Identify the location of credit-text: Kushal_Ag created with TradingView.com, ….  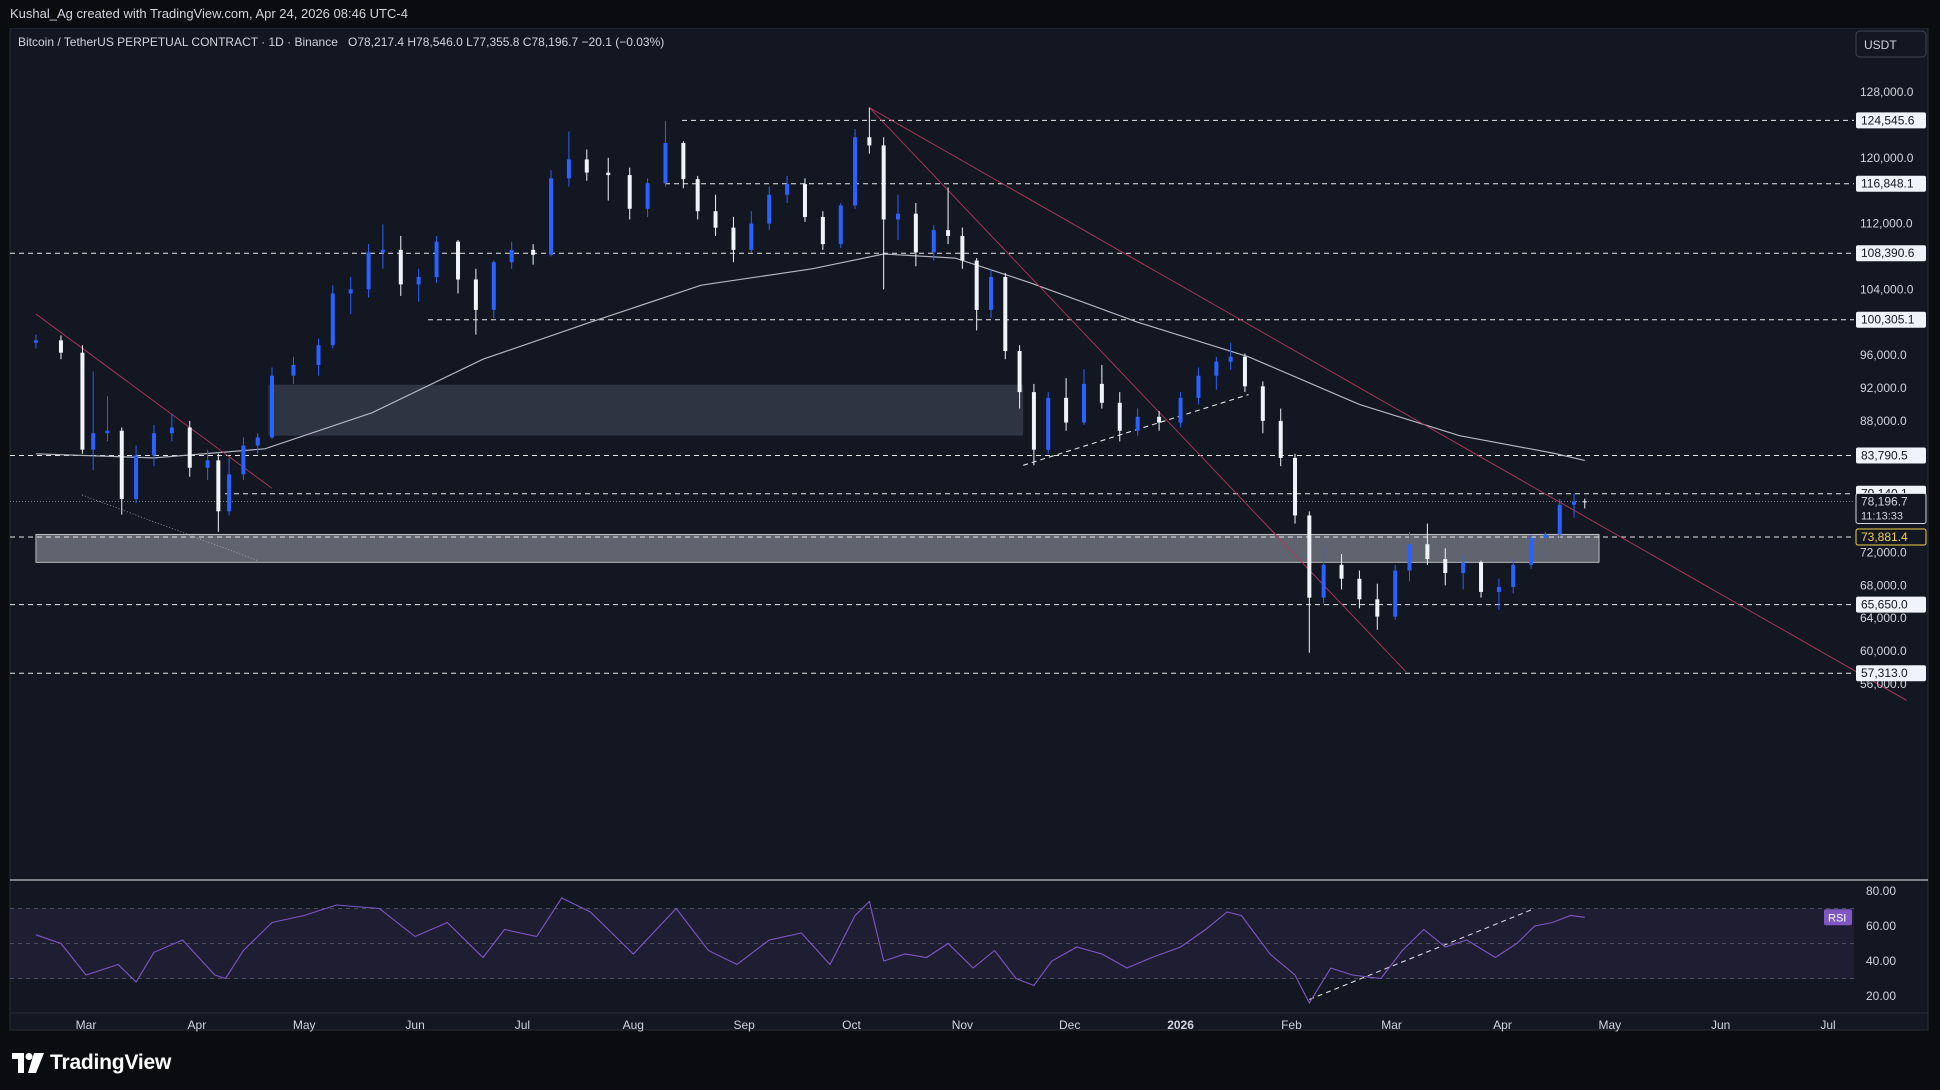
(209, 13).